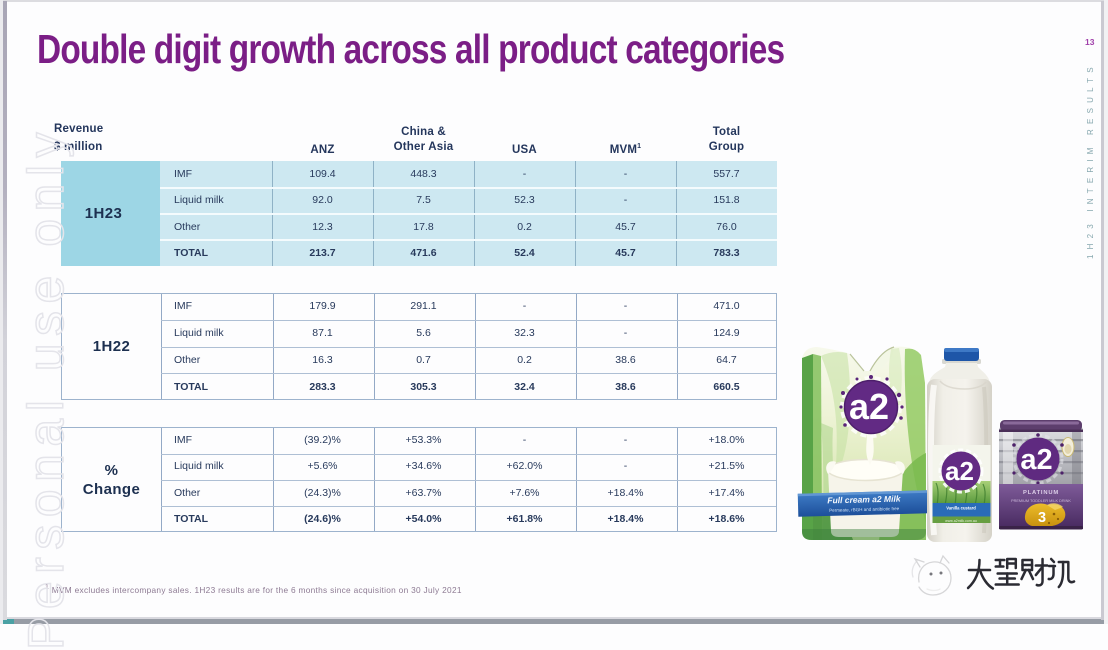 Image resolution: width=1108 pixels, height=650 pixels. I want to click on svg-text: www.a2milk.com.au, so click(961, 521).